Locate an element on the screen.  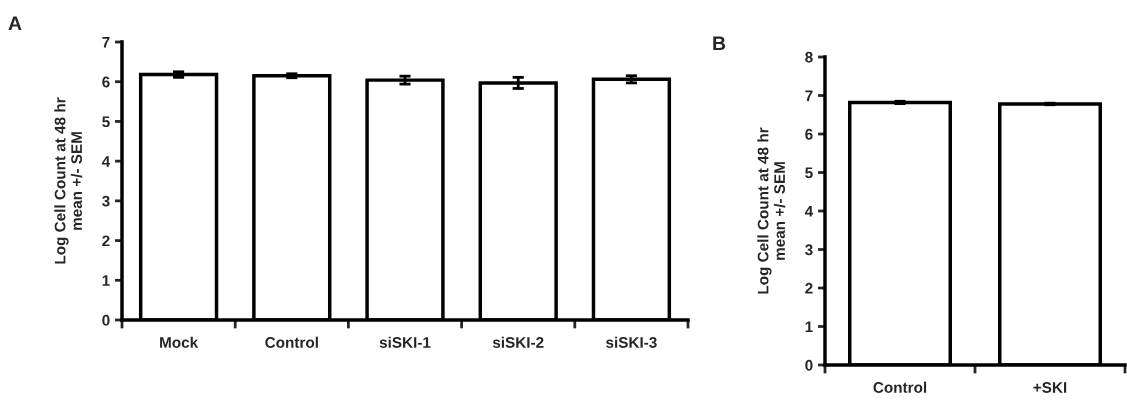
chart-title: A is located at coordinates (15, 23).